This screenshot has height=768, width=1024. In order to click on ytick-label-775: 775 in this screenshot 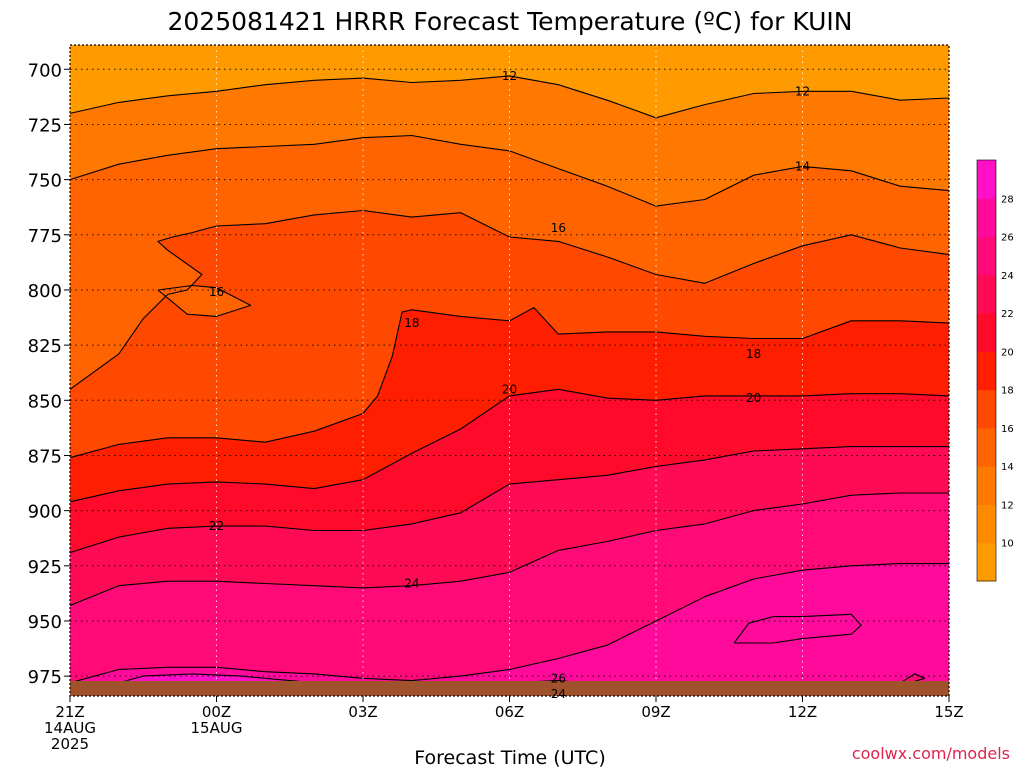, I will do `click(45, 236)`.